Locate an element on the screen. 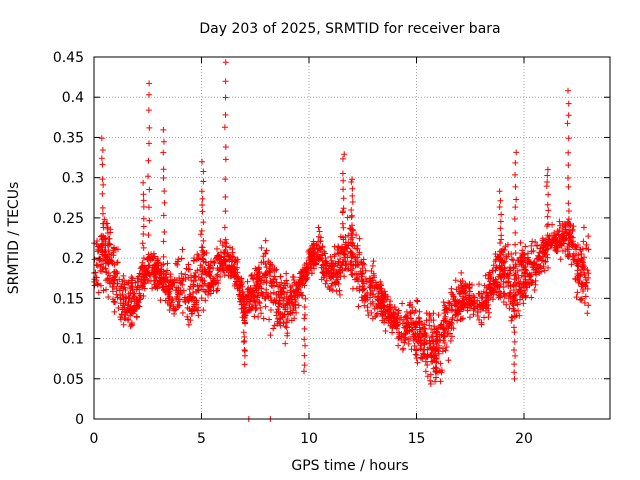 The height and width of the screenshot is (480, 640). y-tick-label: 0.3 is located at coordinates (73, 179).